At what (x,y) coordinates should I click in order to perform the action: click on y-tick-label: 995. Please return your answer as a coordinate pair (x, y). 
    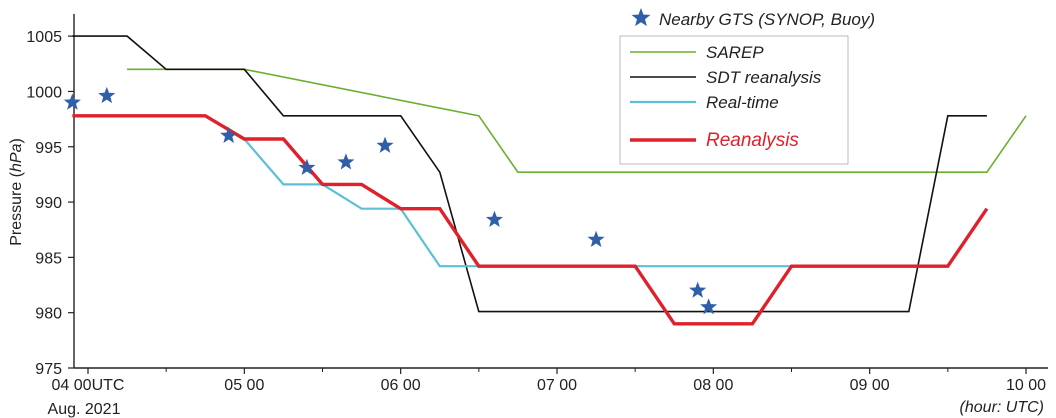
    Looking at the image, I should click on (48, 148).